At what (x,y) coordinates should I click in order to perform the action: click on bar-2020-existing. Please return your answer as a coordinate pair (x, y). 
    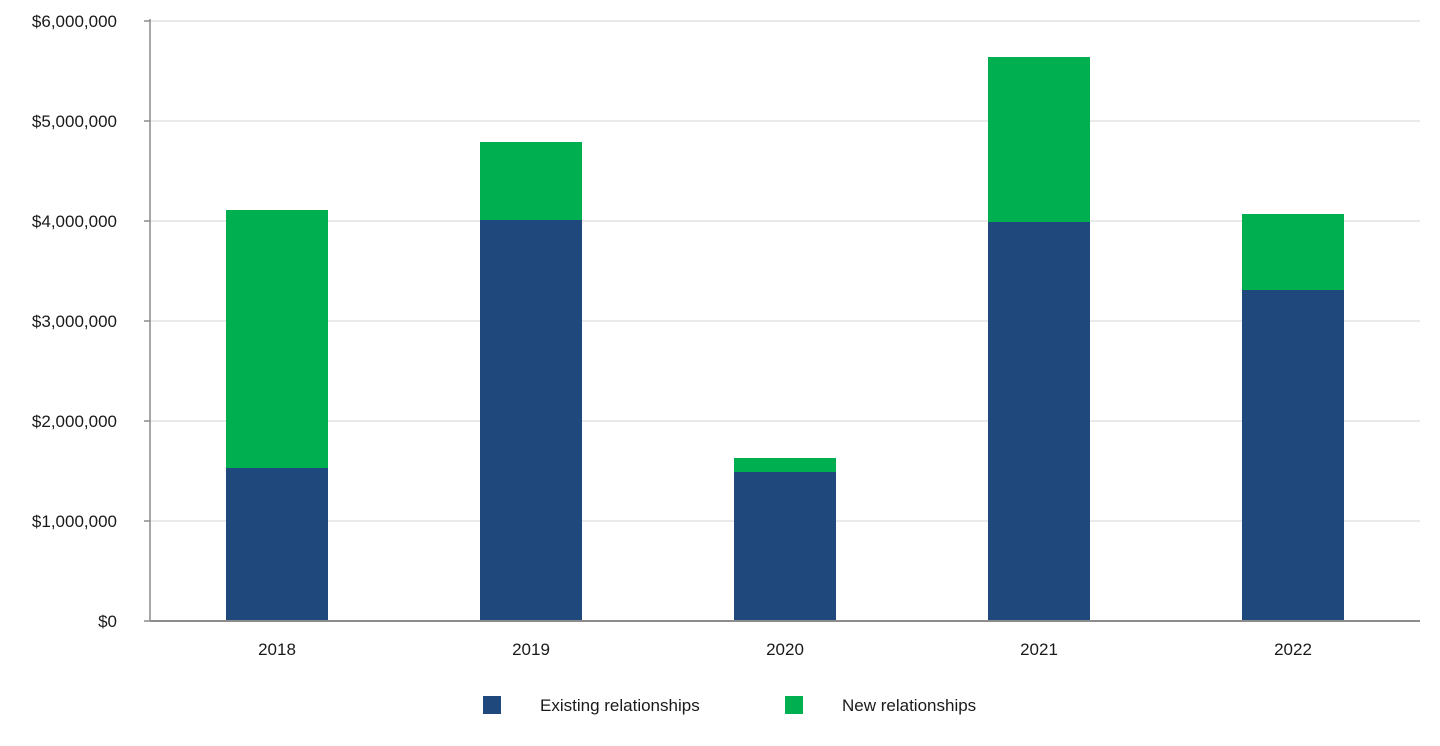
    Looking at the image, I should click on (785, 546).